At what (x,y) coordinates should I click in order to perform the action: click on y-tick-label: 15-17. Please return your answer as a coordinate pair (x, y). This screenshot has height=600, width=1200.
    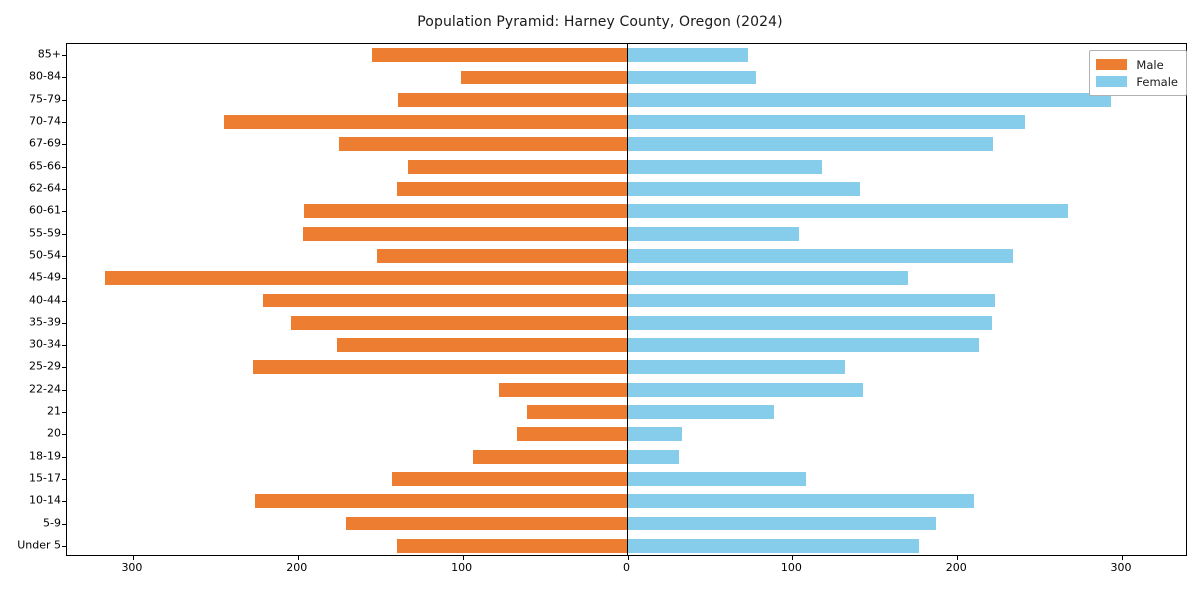
    Looking at the image, I should click on (45, 478).